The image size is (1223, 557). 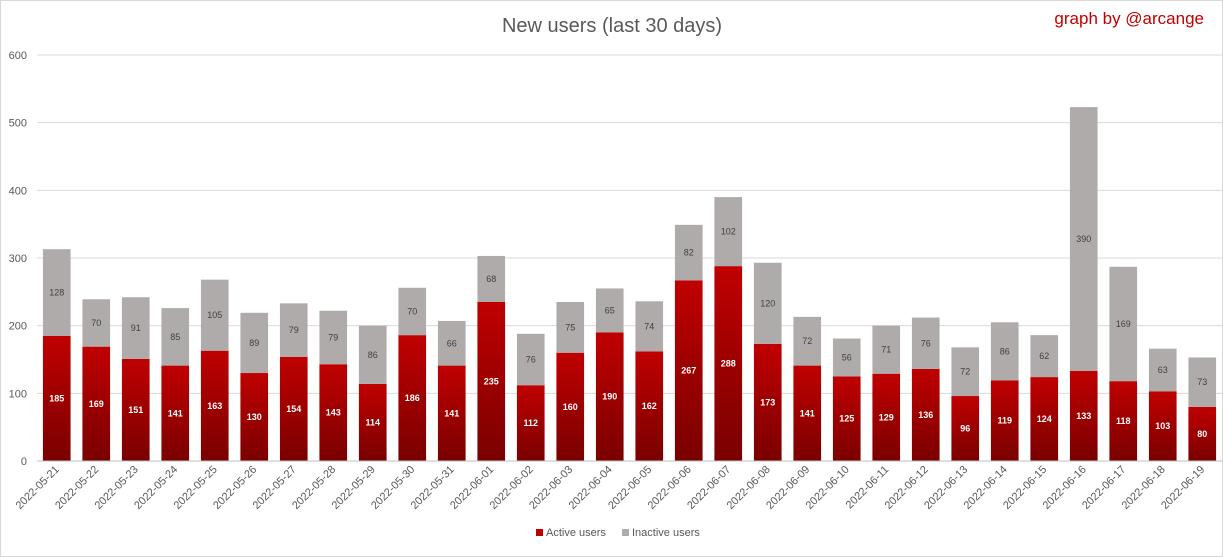 I want to click on data-label-inactive: 169, so click(x=1123, y=324).